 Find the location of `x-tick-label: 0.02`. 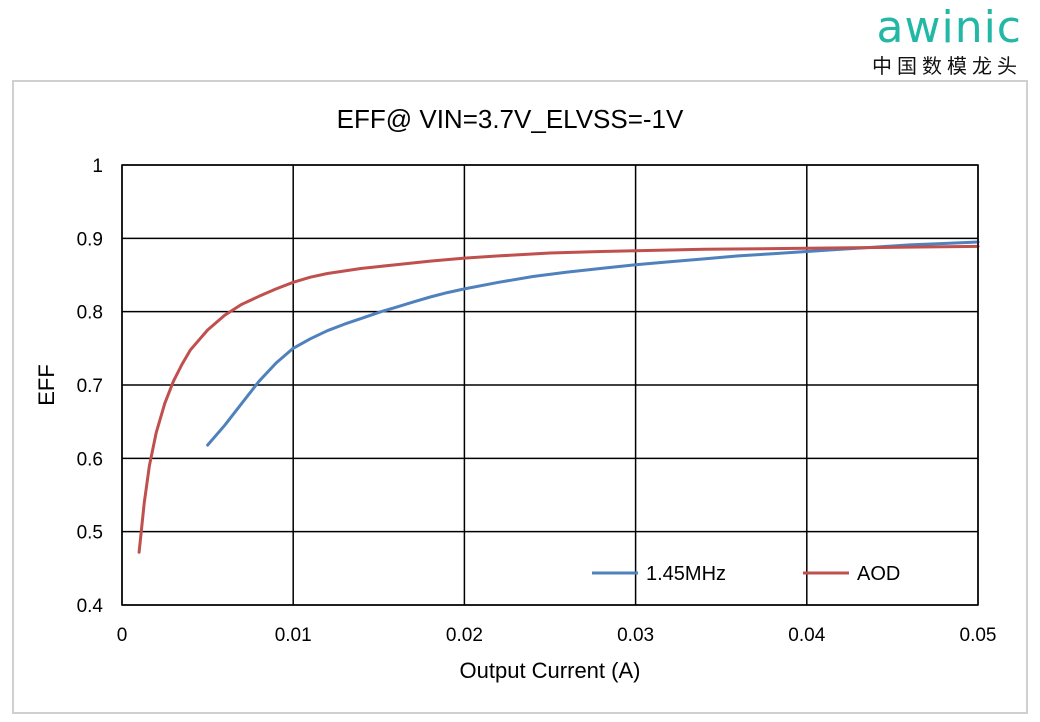

x-tick-label: 0.02 is located at coordinates (464, 635).